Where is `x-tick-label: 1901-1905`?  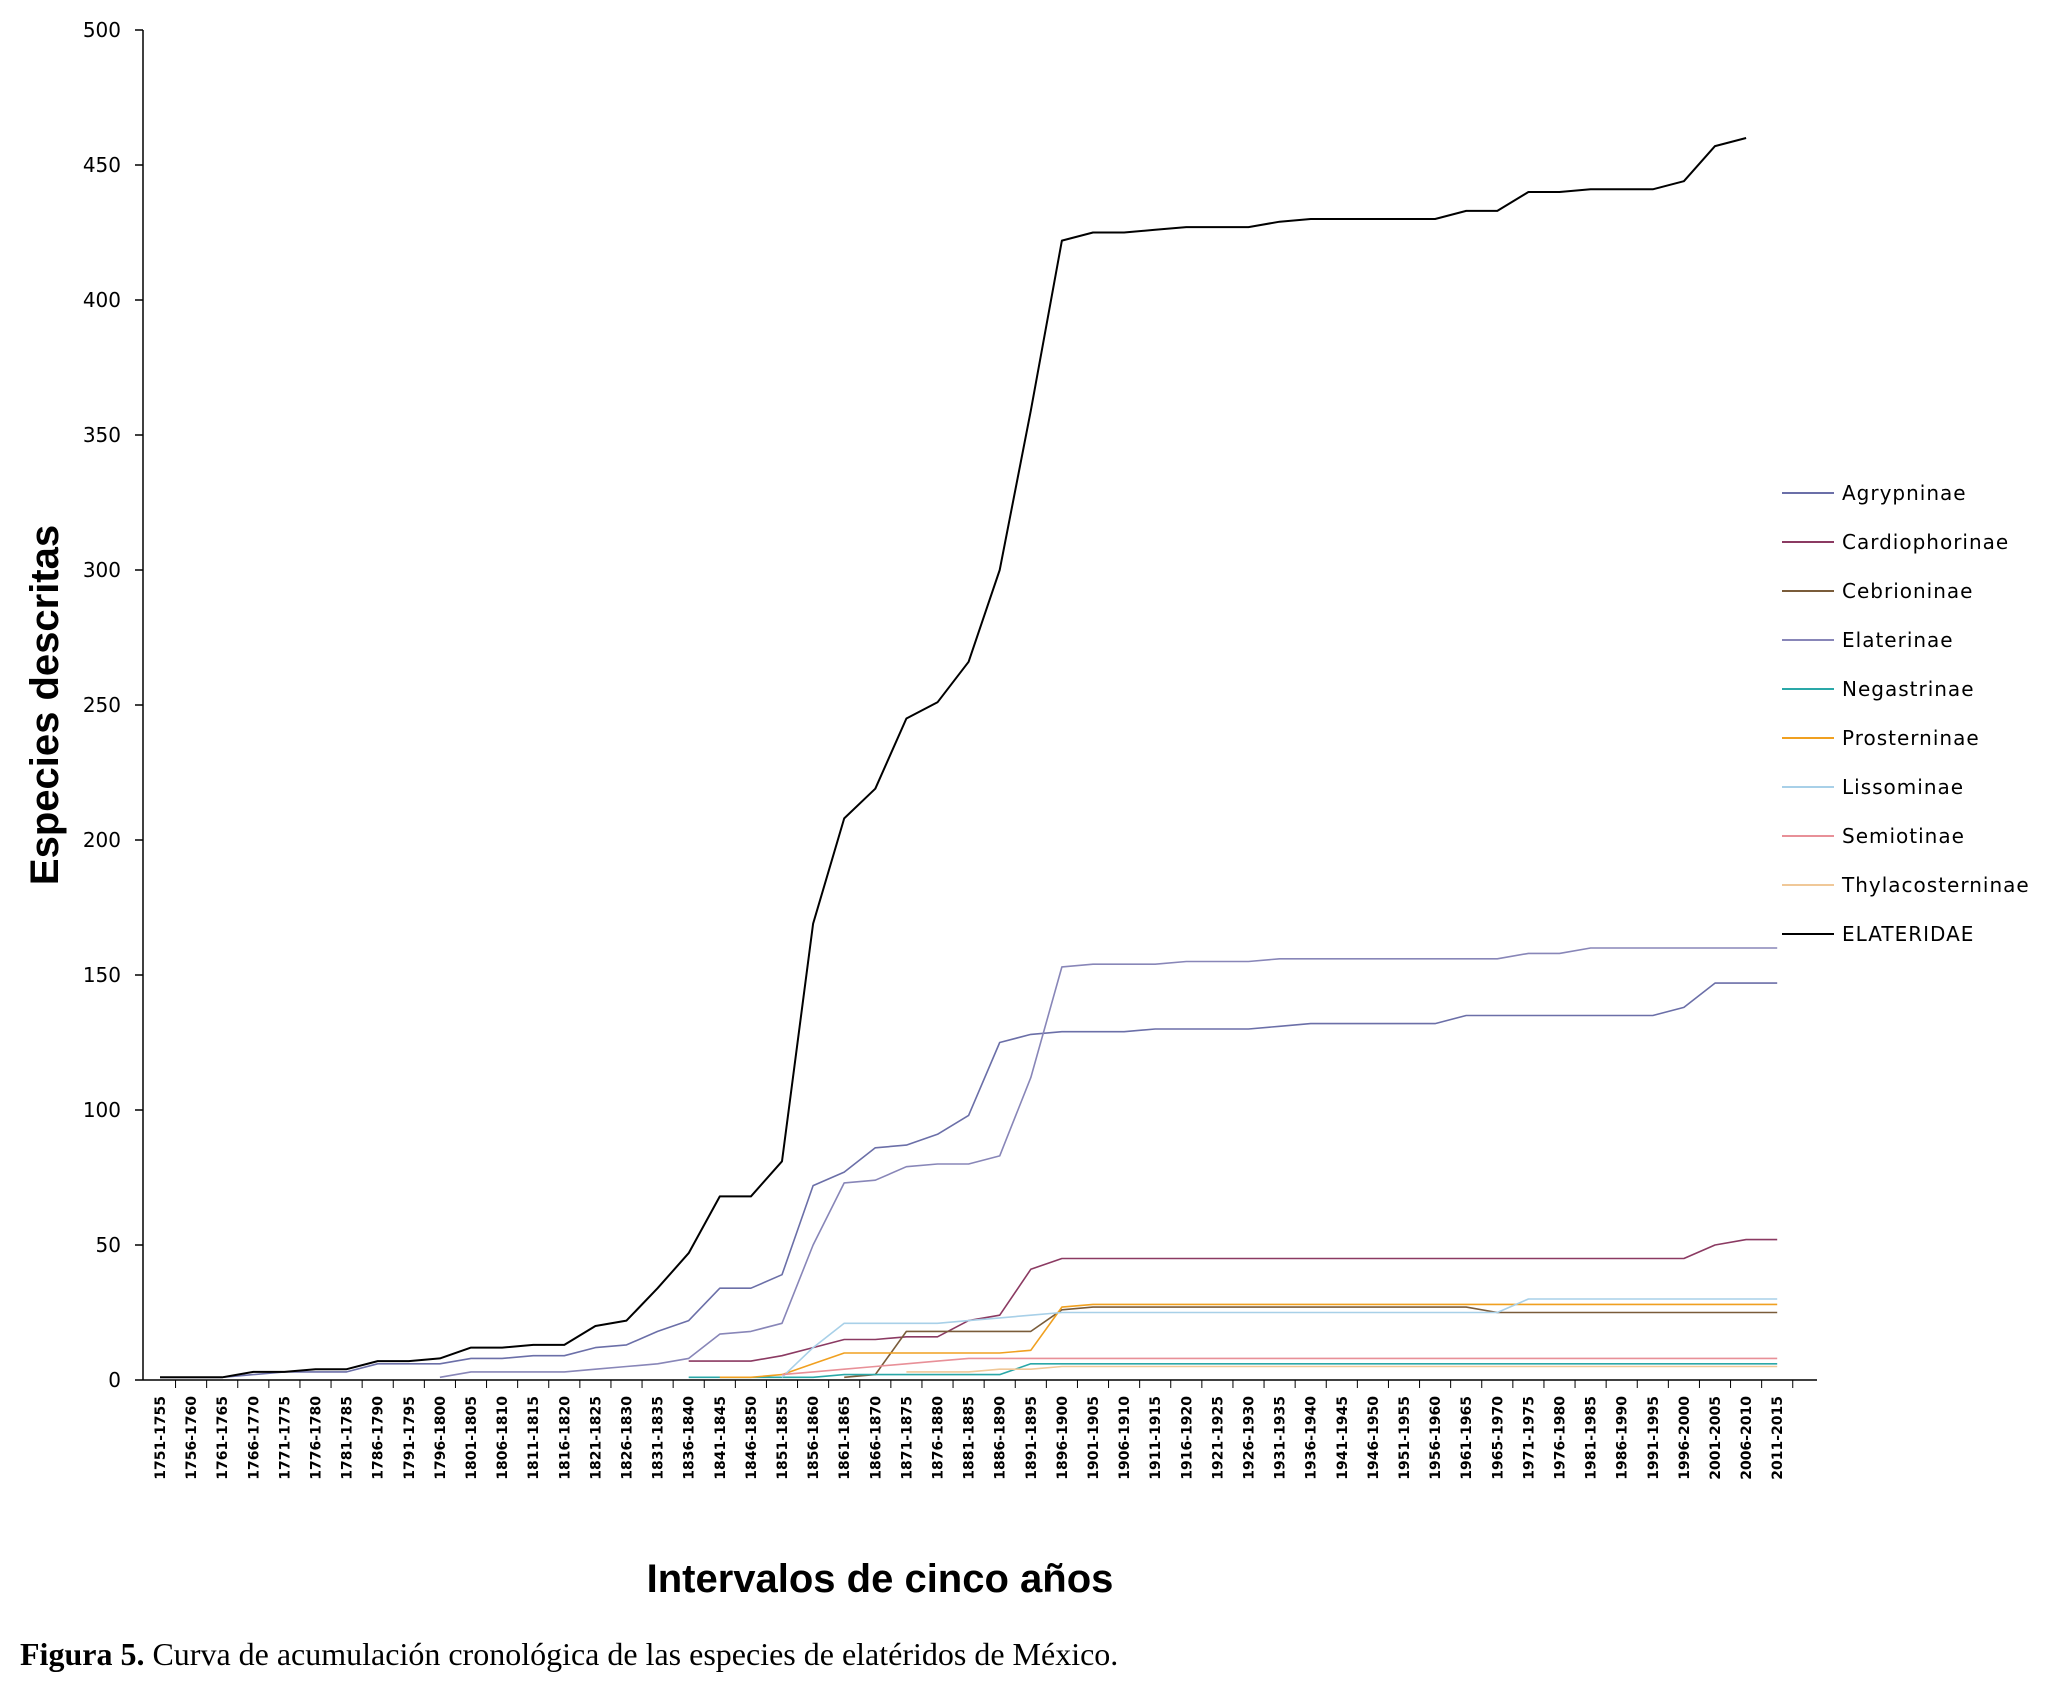 x-tick-label: 1901-1905 is located at coordinates (1094, 1438).